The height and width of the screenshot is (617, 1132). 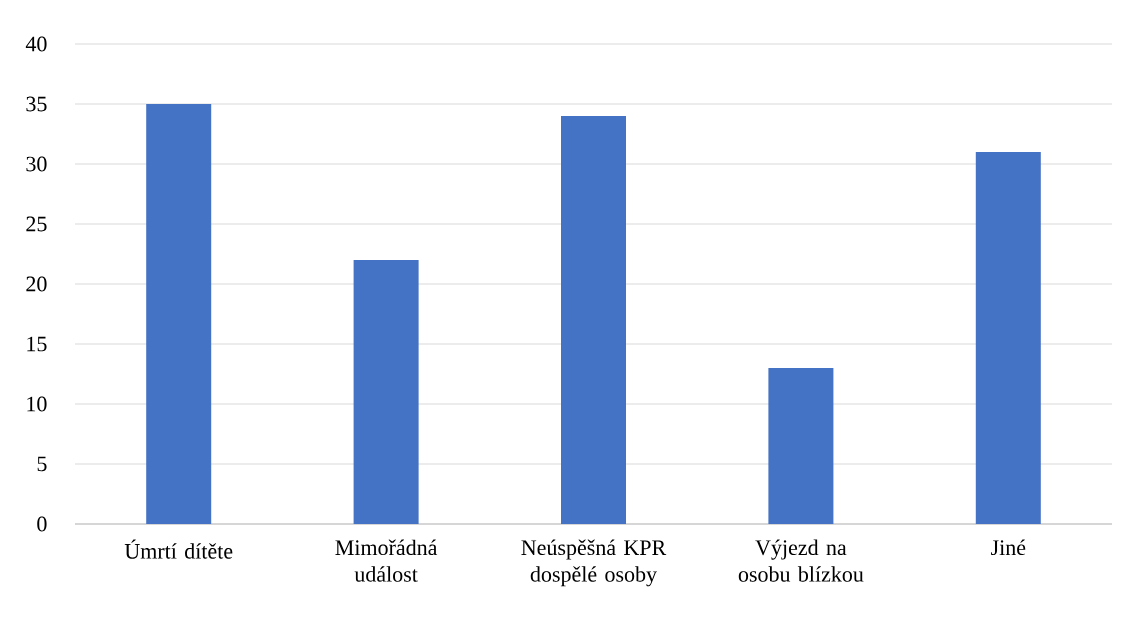 What do you see at coordinates (37, 404) in the screenshot?
I see `y-tick-label: 10` at bounding box center [37, 404].